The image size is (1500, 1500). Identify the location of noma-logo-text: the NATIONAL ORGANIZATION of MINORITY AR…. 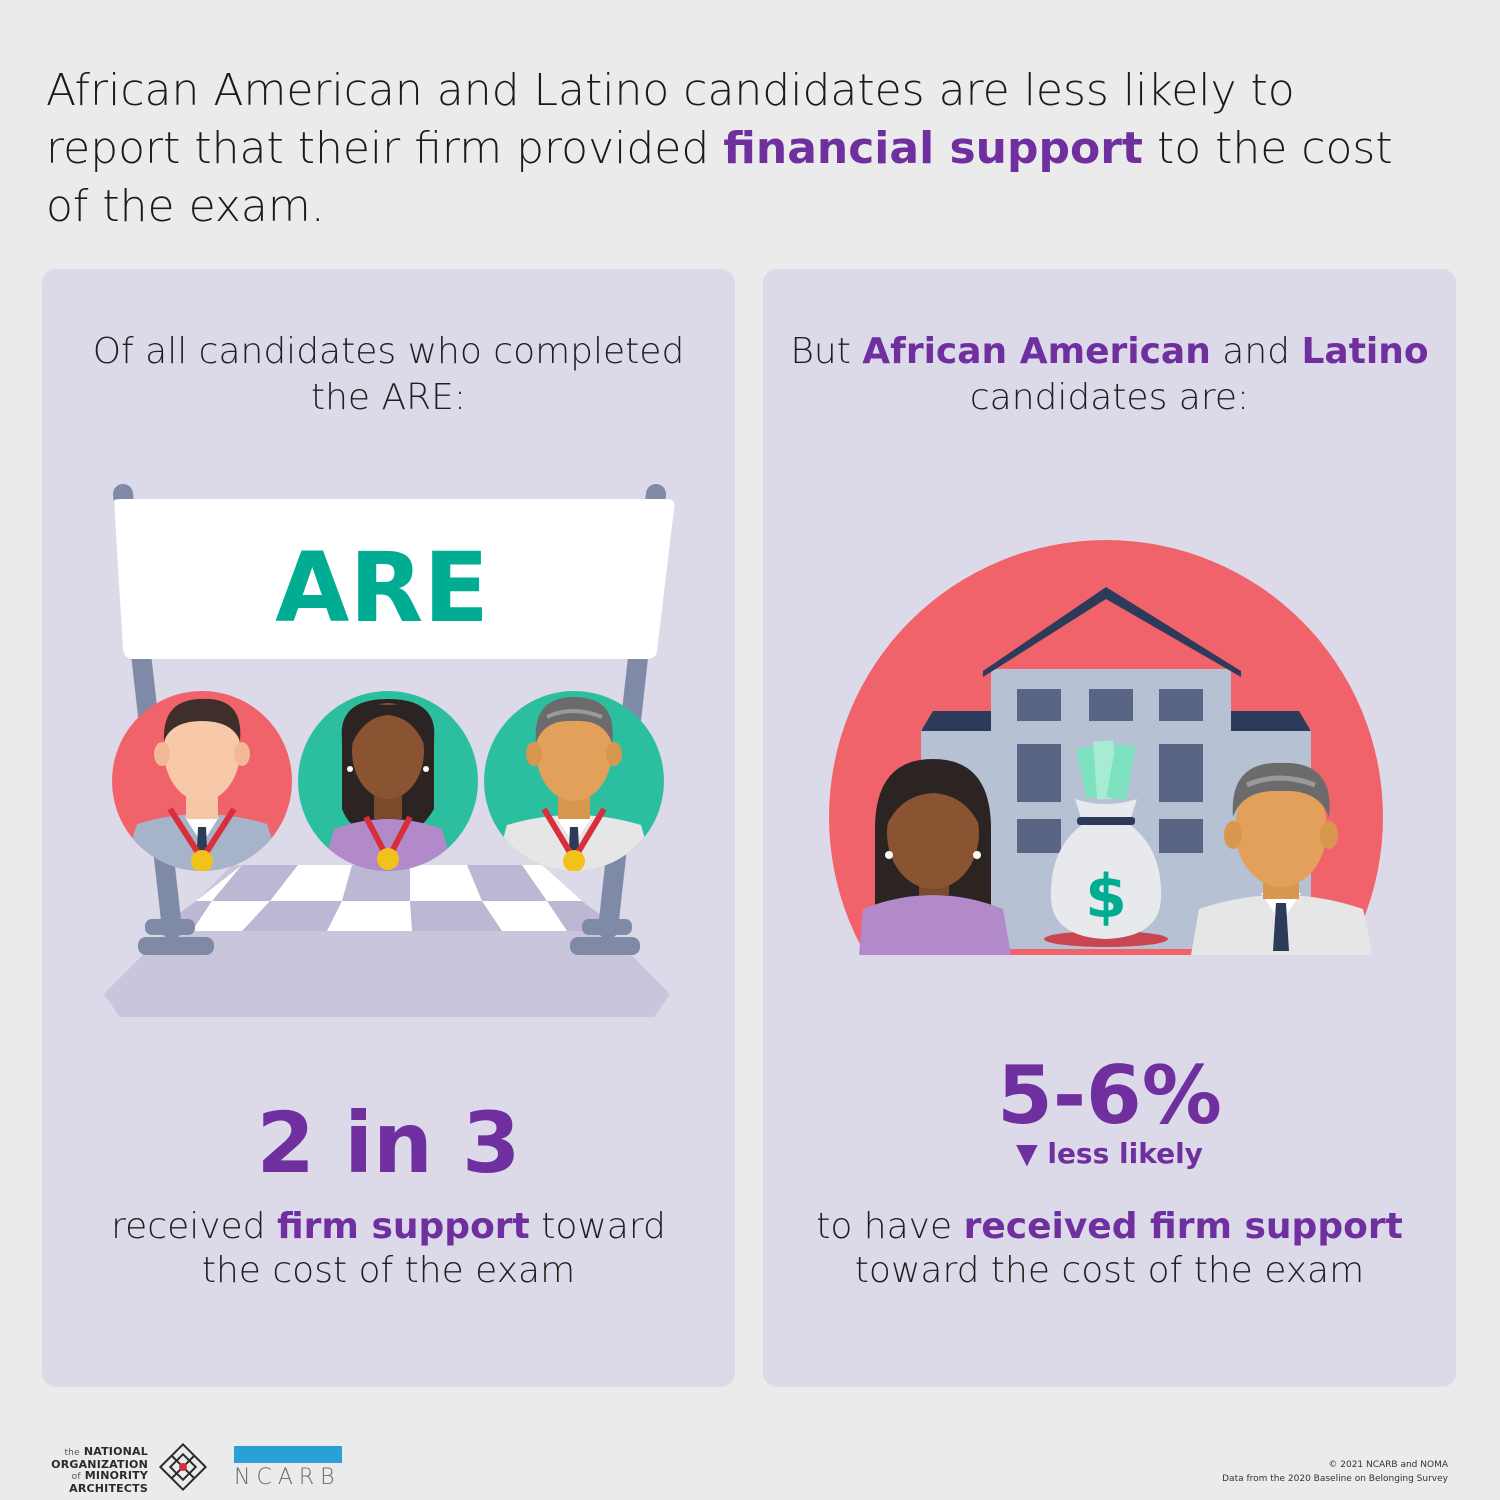
(99, 1470).